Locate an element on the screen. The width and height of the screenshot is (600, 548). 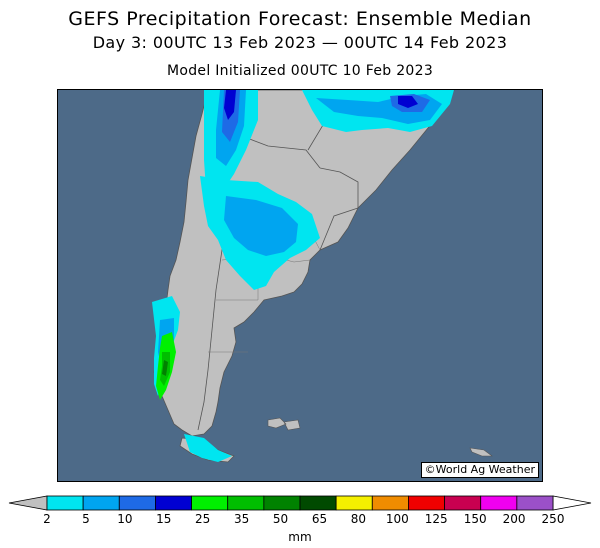
colorbar-tick-label: 65 is located at coordinates (319, 519).